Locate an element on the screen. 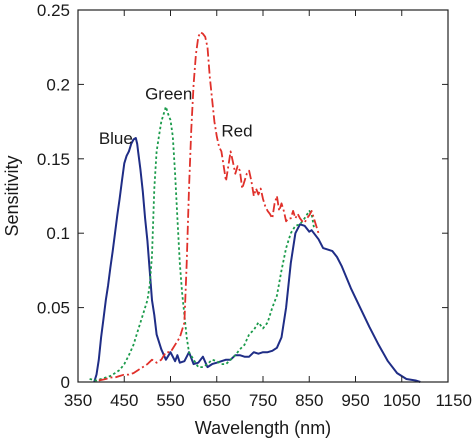 The width and height of the screenshot is (474, 445). x-tick-label: 1050 is located at coordinates (402, 400).